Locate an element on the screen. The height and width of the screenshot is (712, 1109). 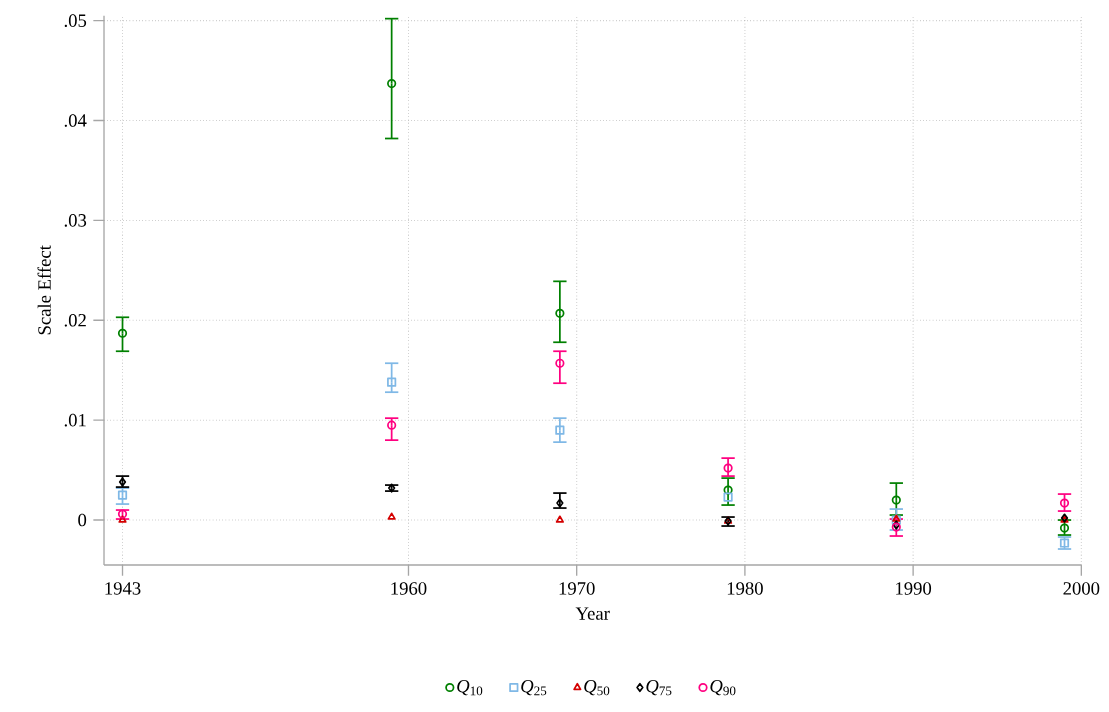
legend-label: Q$_{75}$ is located at coordinates (659, 687).